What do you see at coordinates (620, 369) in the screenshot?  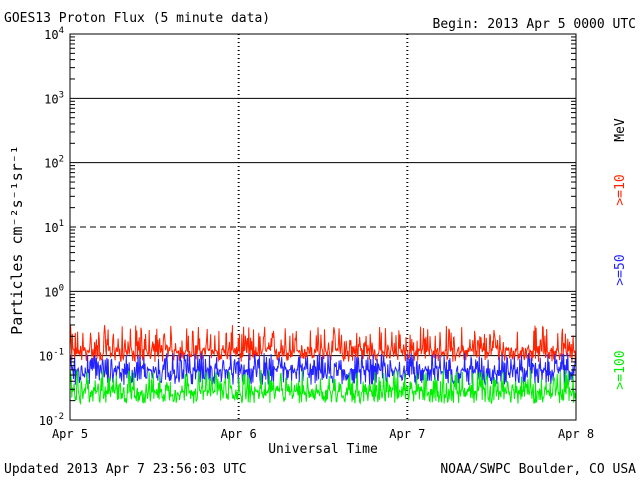 I see `legend-entry: >=100` at bounding box center [620, 369].